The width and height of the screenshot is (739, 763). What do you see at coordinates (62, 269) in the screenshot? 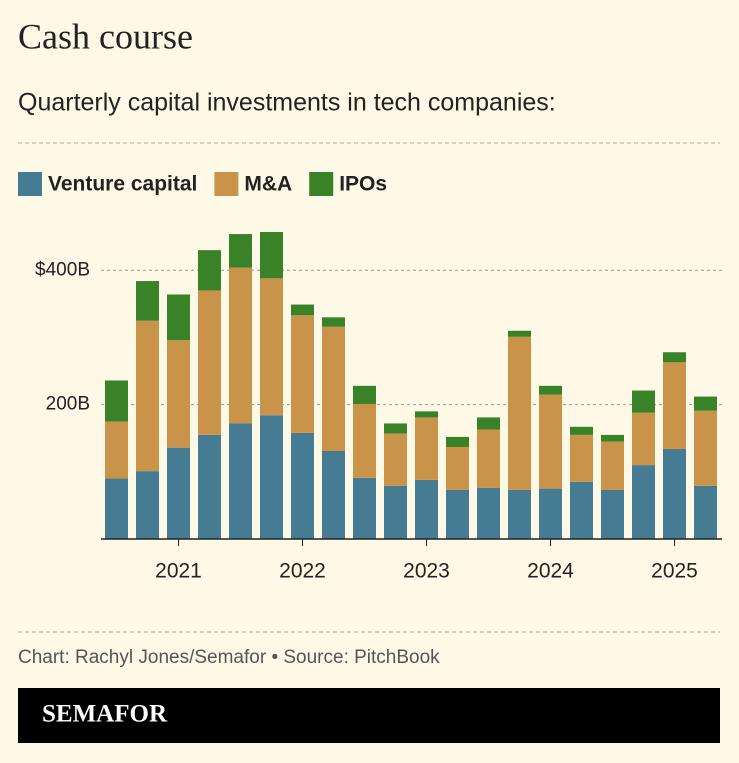
I see `y-tick-label: $400B` at bounding box center [62, 269].